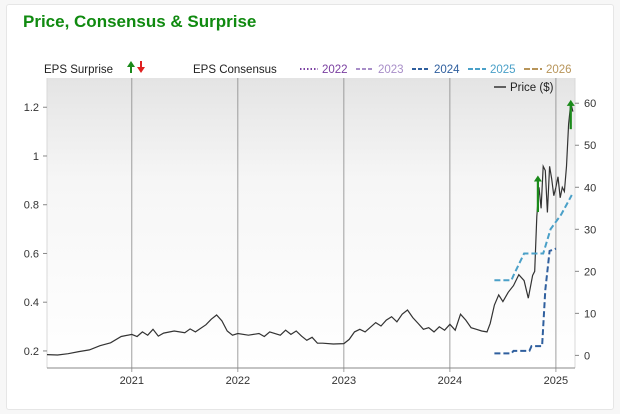  Describe the element at coordinates (141, 67) in the screenshot. I see `legend-down-arrow-icon` at that location.